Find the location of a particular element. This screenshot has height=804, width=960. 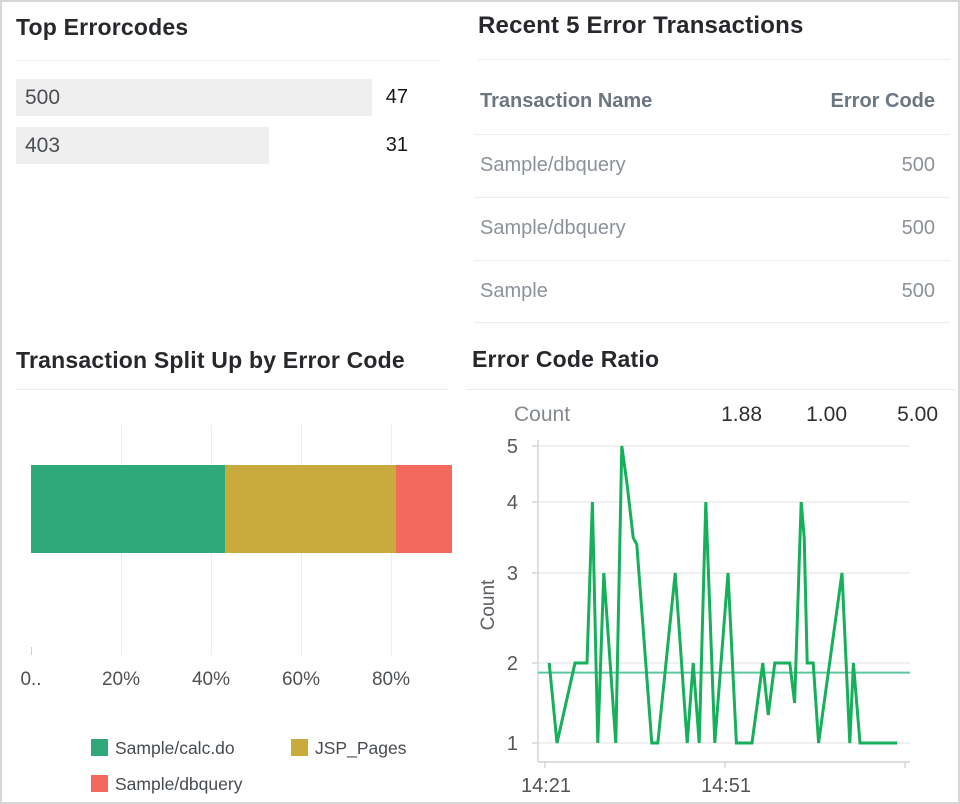

stat-max-value: 5.00 is located at coordinates (917, 414).